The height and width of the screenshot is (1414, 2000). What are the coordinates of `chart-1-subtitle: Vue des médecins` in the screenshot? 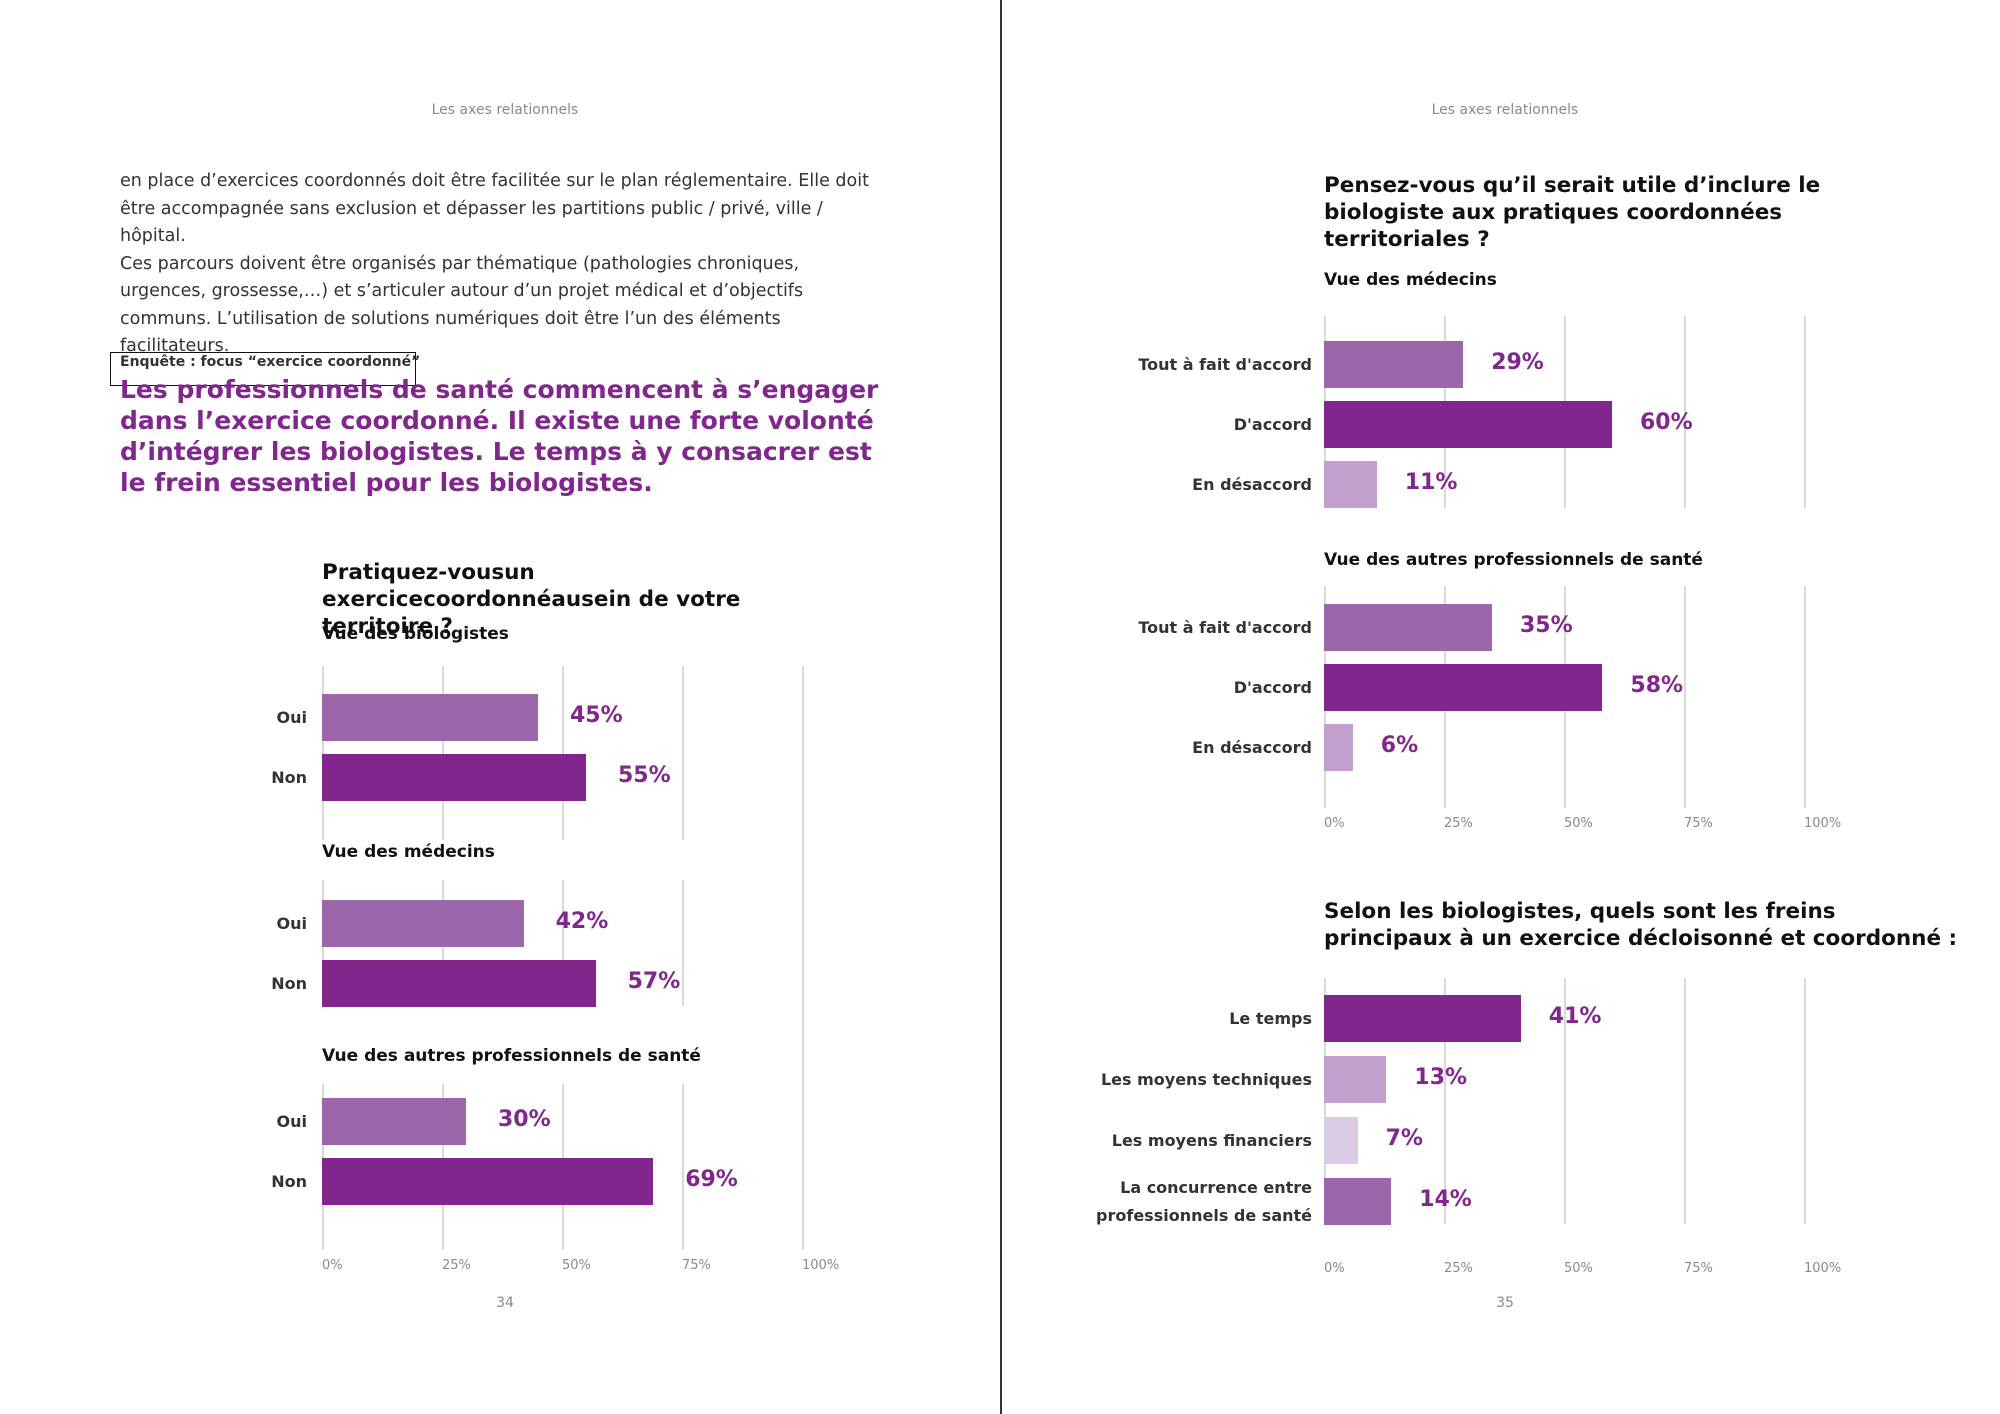 It's located at (408, 852).